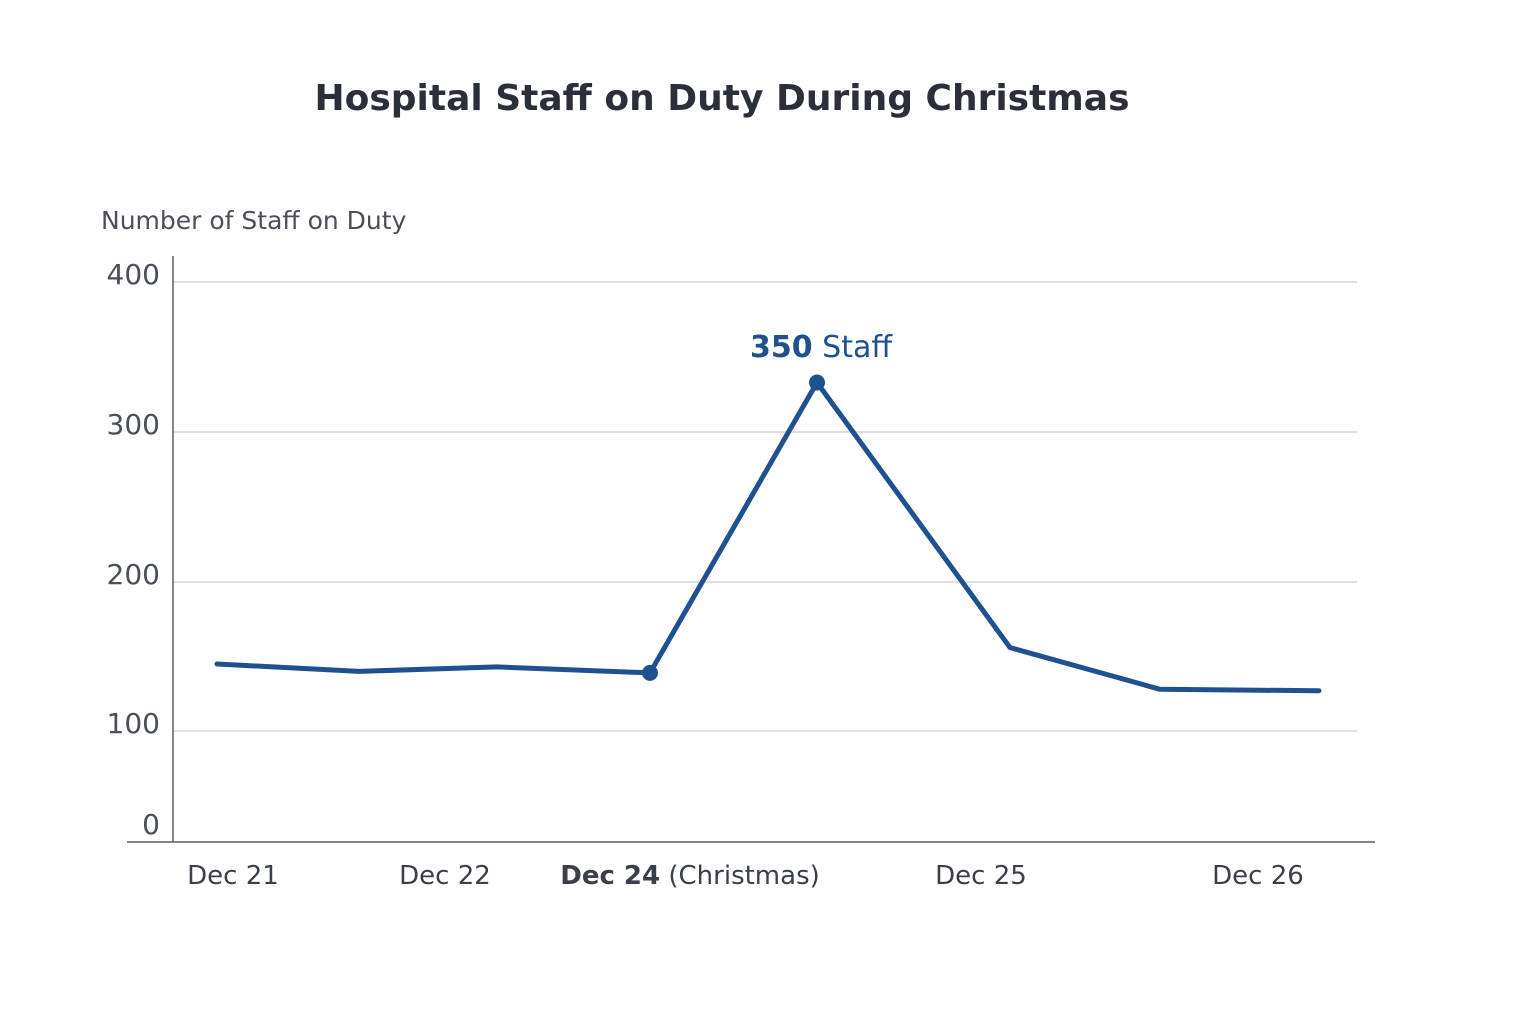 This screenshot has height=1024, width=1536. Describe the element at coordinates (610, 876) in the screenshot. I see `x-tick-bold: Dec 24` at that location.